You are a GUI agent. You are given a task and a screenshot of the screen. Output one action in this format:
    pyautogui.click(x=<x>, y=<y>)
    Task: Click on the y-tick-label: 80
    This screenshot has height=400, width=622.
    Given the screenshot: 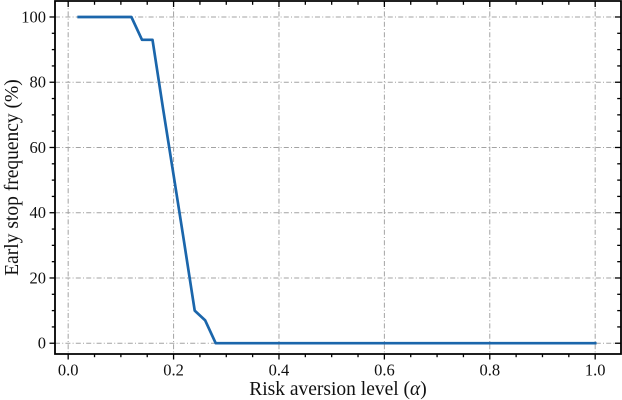 What is the action you would take?
    pyautogui.click(x=38, y=82)
    